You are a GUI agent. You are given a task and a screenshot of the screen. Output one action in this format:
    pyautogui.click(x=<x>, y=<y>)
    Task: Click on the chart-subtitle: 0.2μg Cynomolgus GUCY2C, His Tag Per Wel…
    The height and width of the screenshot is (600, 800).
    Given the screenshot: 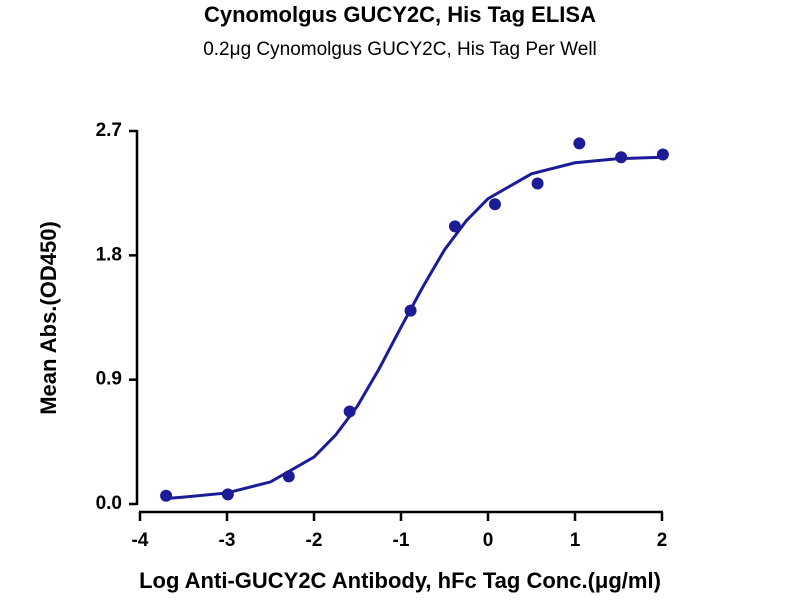 What is the action you would take?
    pyautogui.click(x=400, y=49)
    